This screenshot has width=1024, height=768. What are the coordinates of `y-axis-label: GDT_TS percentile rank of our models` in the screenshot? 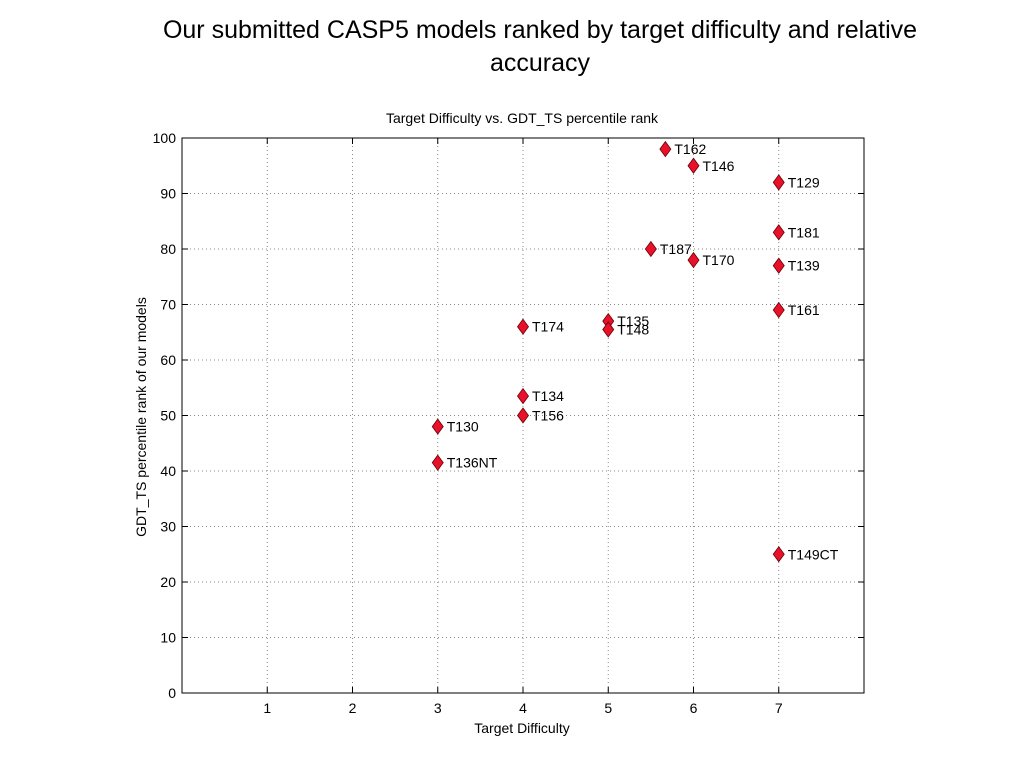 It's located at (141, 417).